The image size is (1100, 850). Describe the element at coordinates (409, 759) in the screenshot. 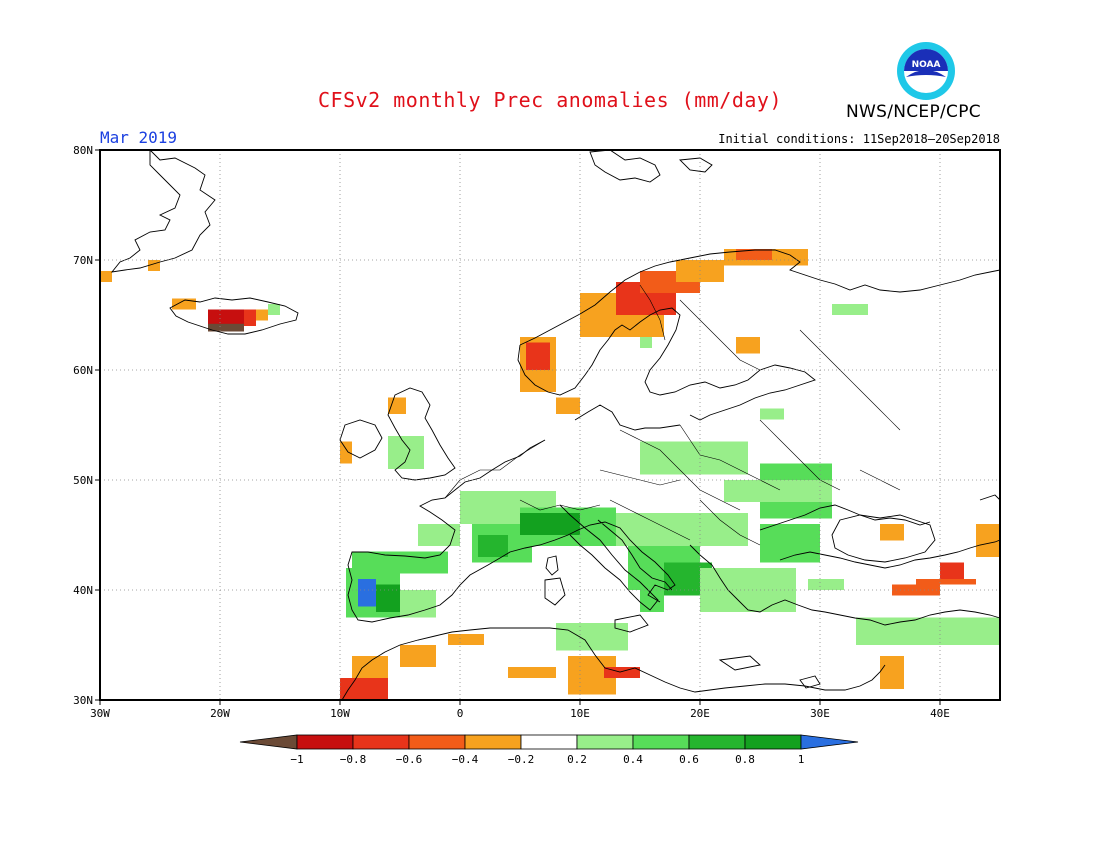

I see `legend-label: −0.6` at that location.